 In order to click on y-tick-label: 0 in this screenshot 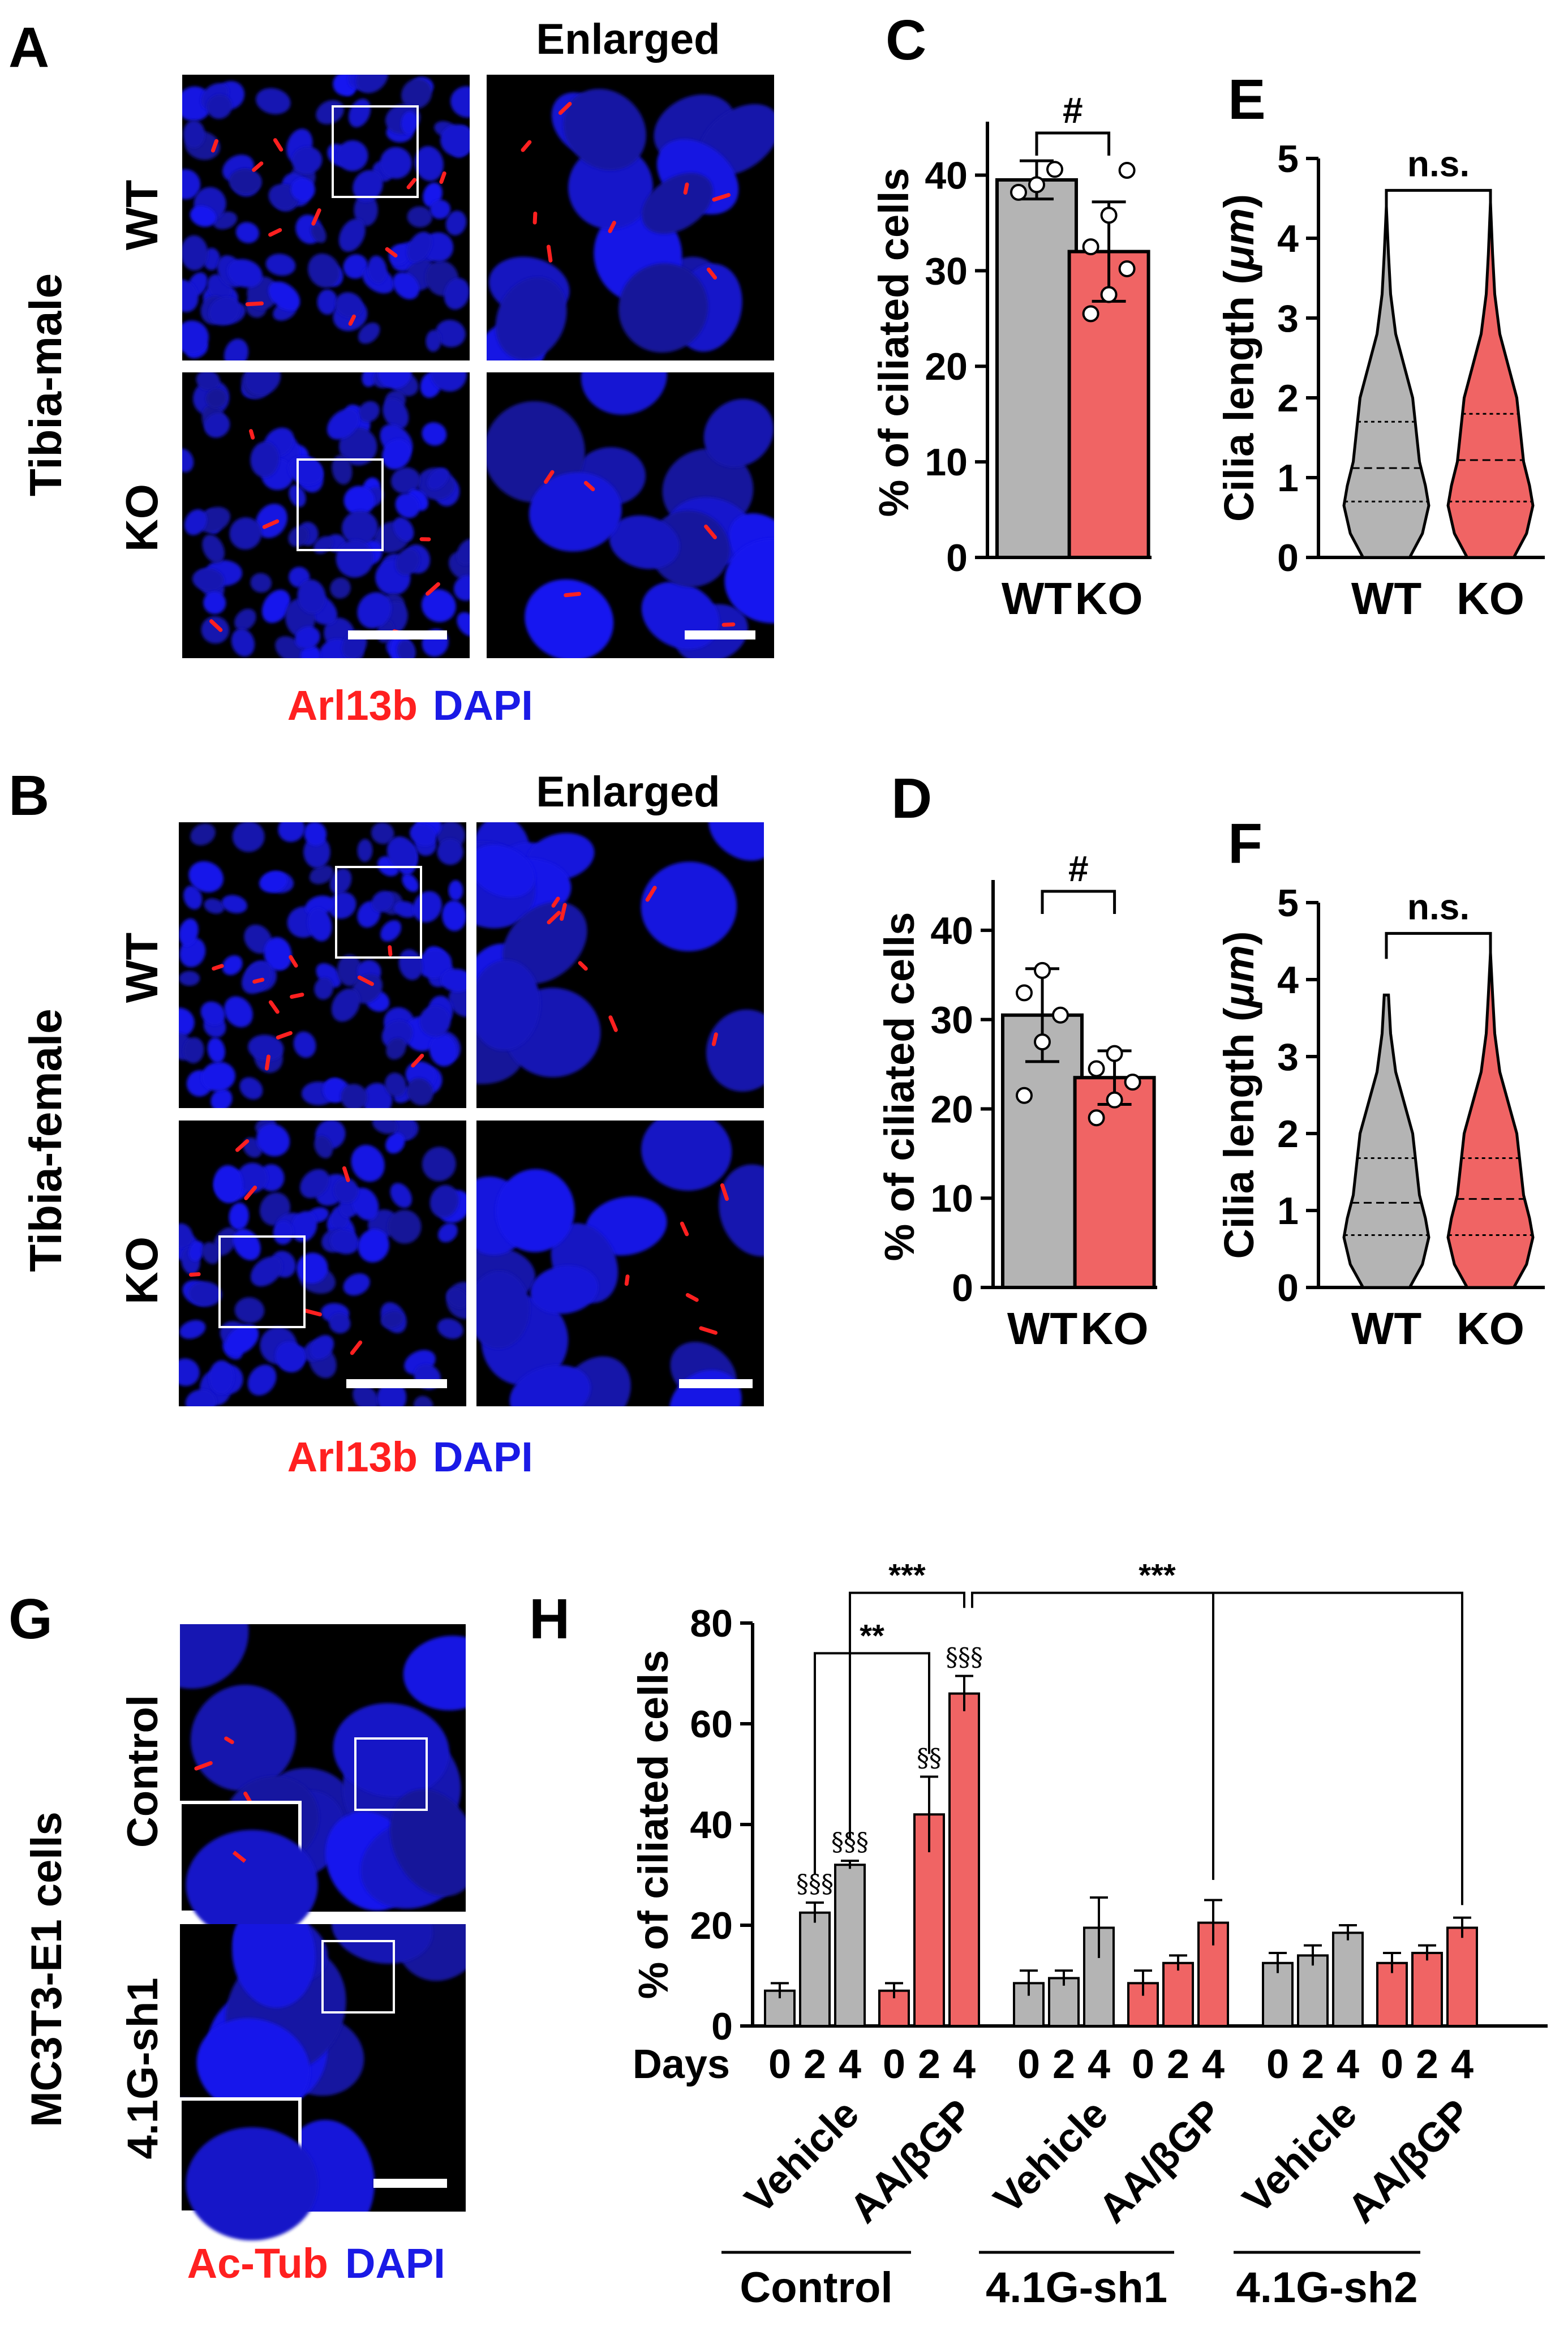, I will do `click(722, 2027)`.